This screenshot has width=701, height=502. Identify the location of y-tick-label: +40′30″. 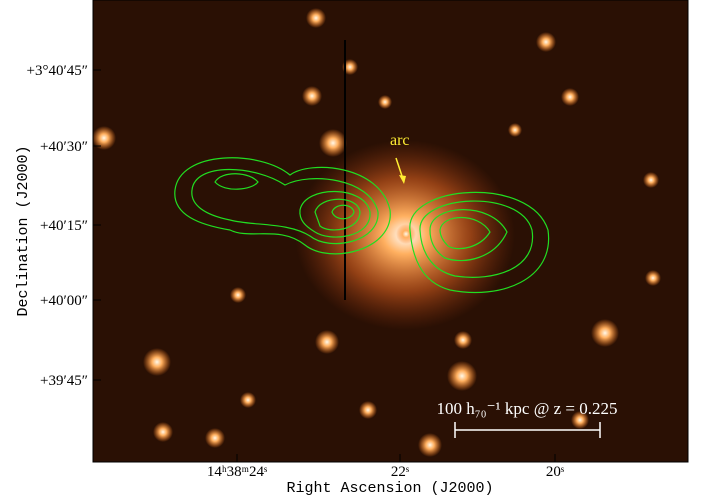
(64, 147).